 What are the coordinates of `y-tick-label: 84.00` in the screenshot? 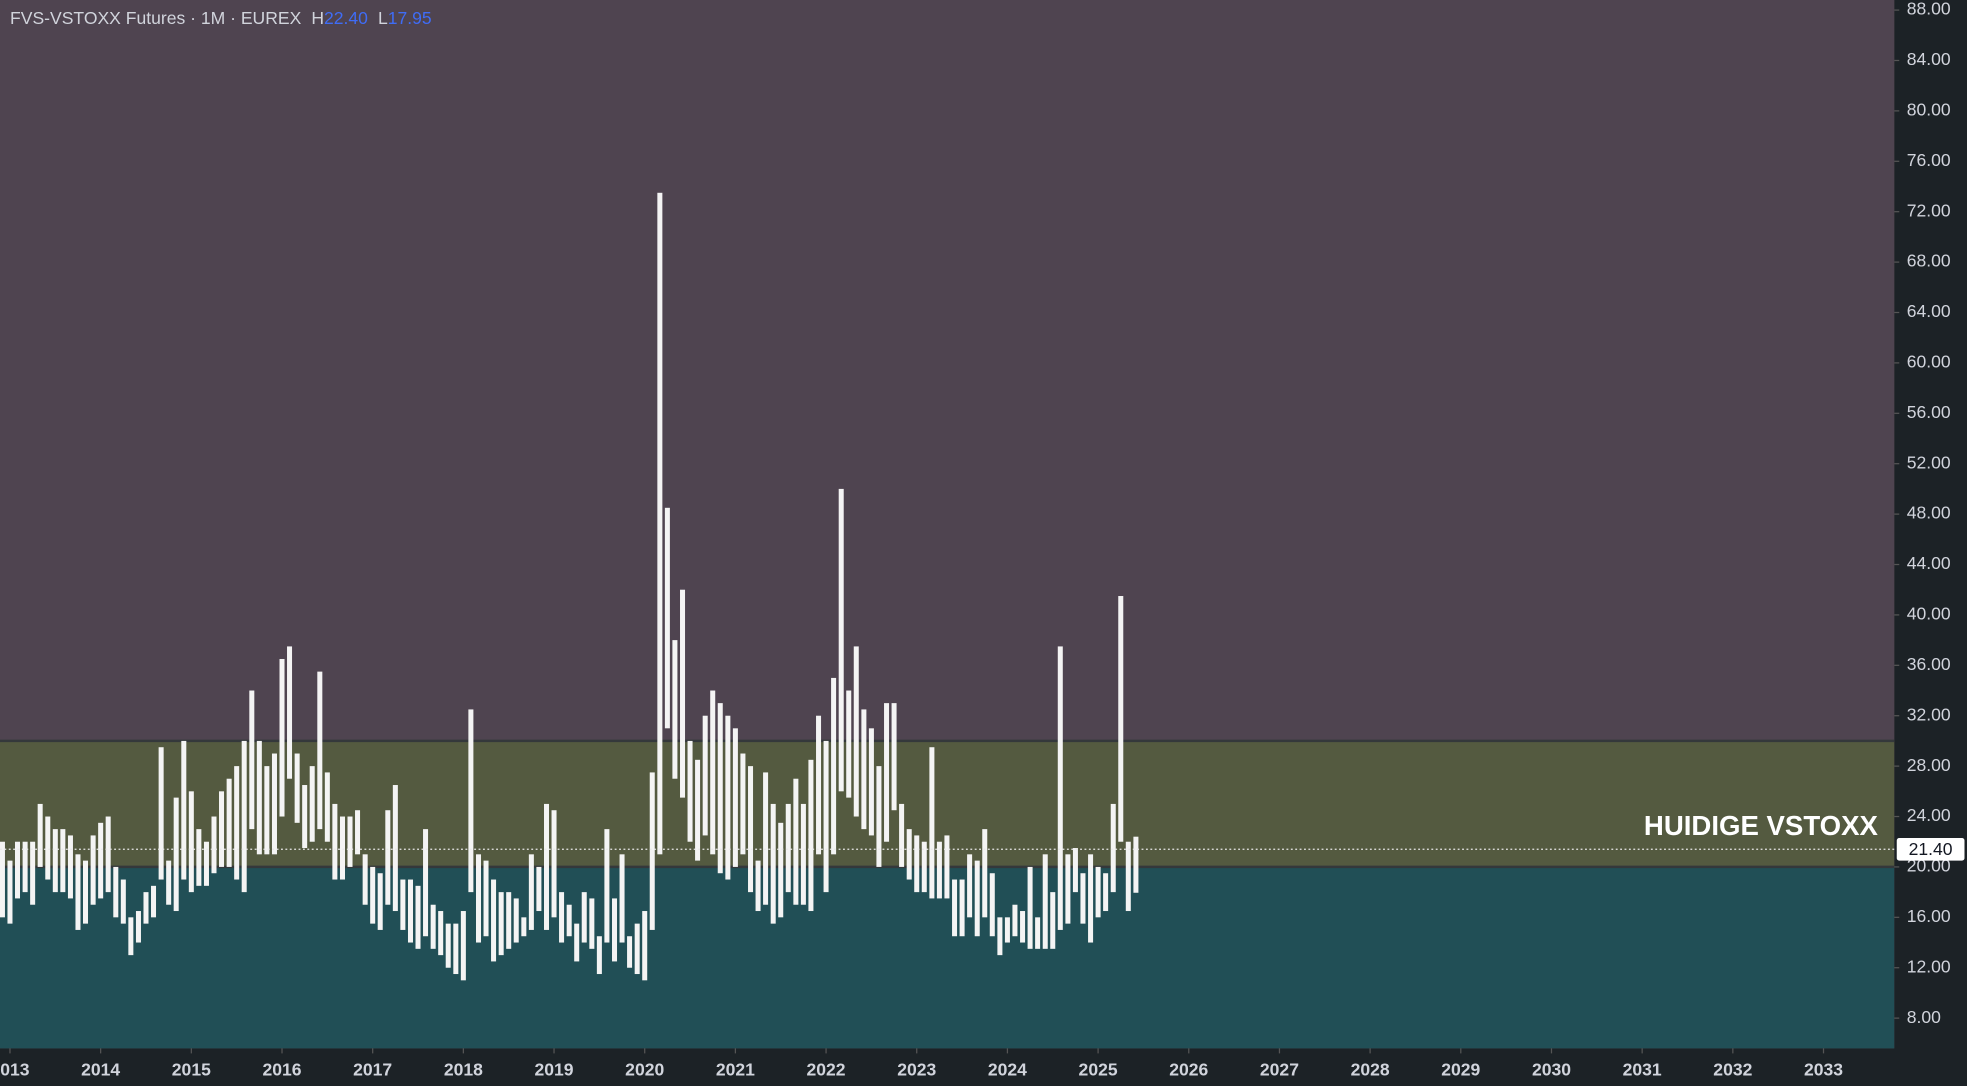 It's located at (1929, 59).